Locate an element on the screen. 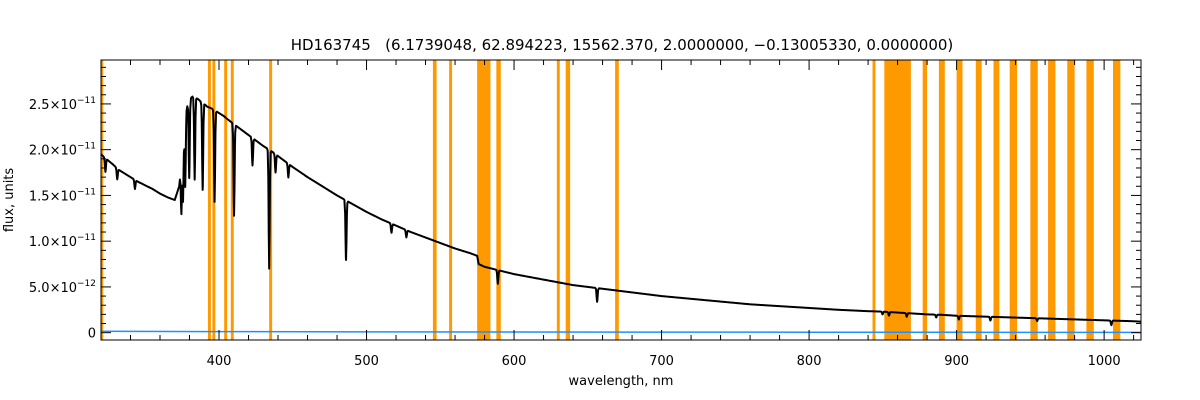 Image resolution: width=1200 pixels, height=400 pixels. x-tick-label: 700 is located at coordinates (661, 361).